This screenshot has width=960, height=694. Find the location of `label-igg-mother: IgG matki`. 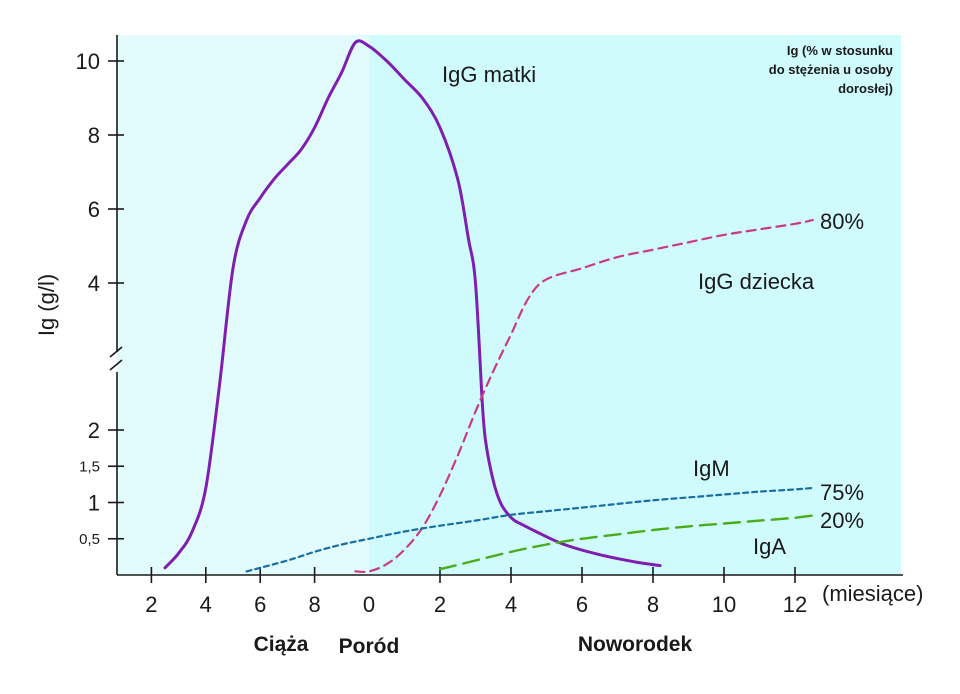

label-igg-mother: IgG matki is located at coordinates (489, 74).